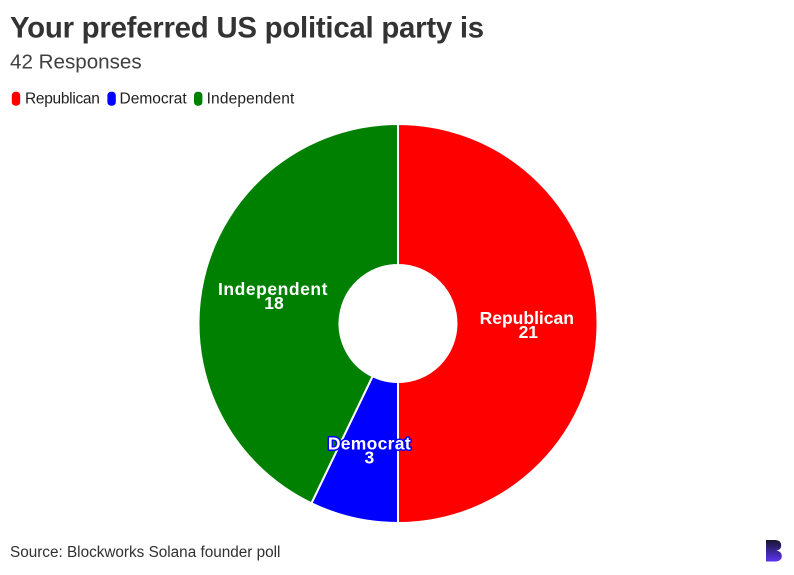  I want to click on svg-text: 42 Responses, so click(76, 62).